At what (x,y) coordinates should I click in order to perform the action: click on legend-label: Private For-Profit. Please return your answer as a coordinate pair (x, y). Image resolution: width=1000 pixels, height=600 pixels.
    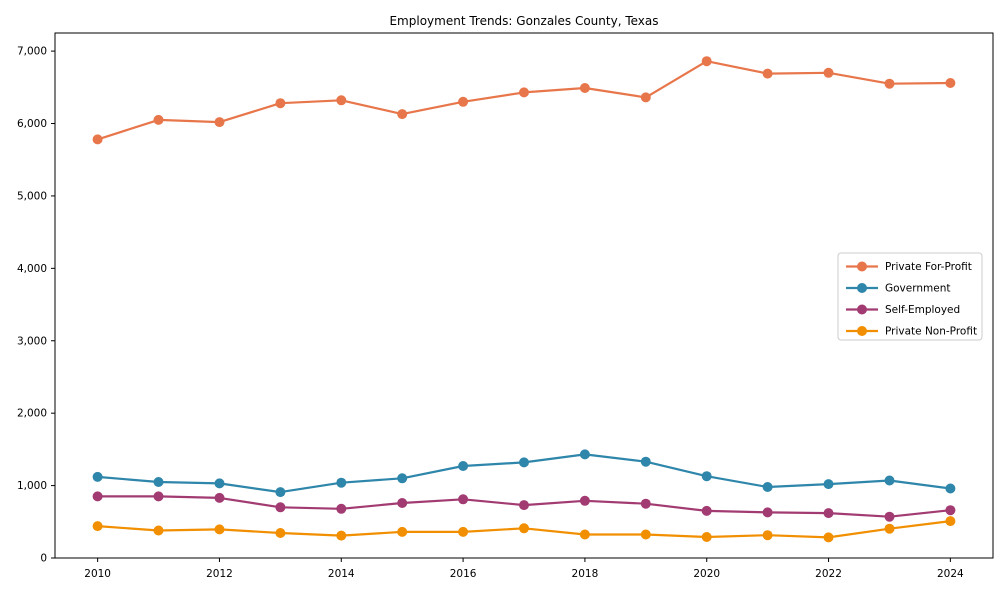
    Looking at the image, I should click on (928, 267).